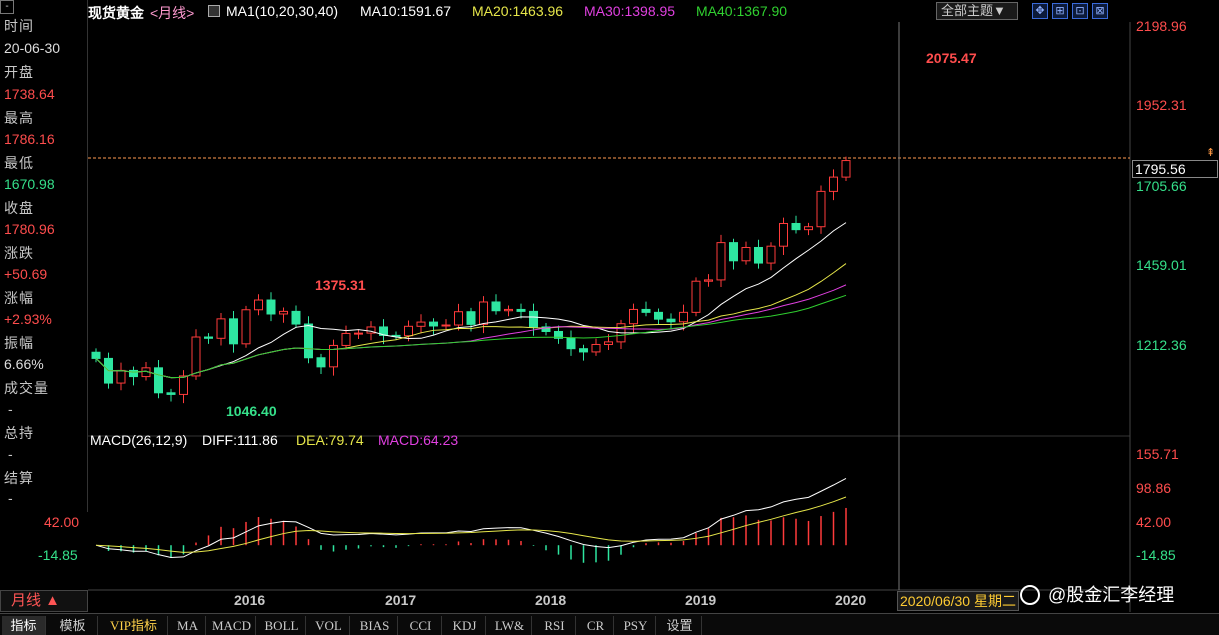  Describe the element at coordinates (551, 600) in the screenshot. I see `year-label: 2018` at that location.